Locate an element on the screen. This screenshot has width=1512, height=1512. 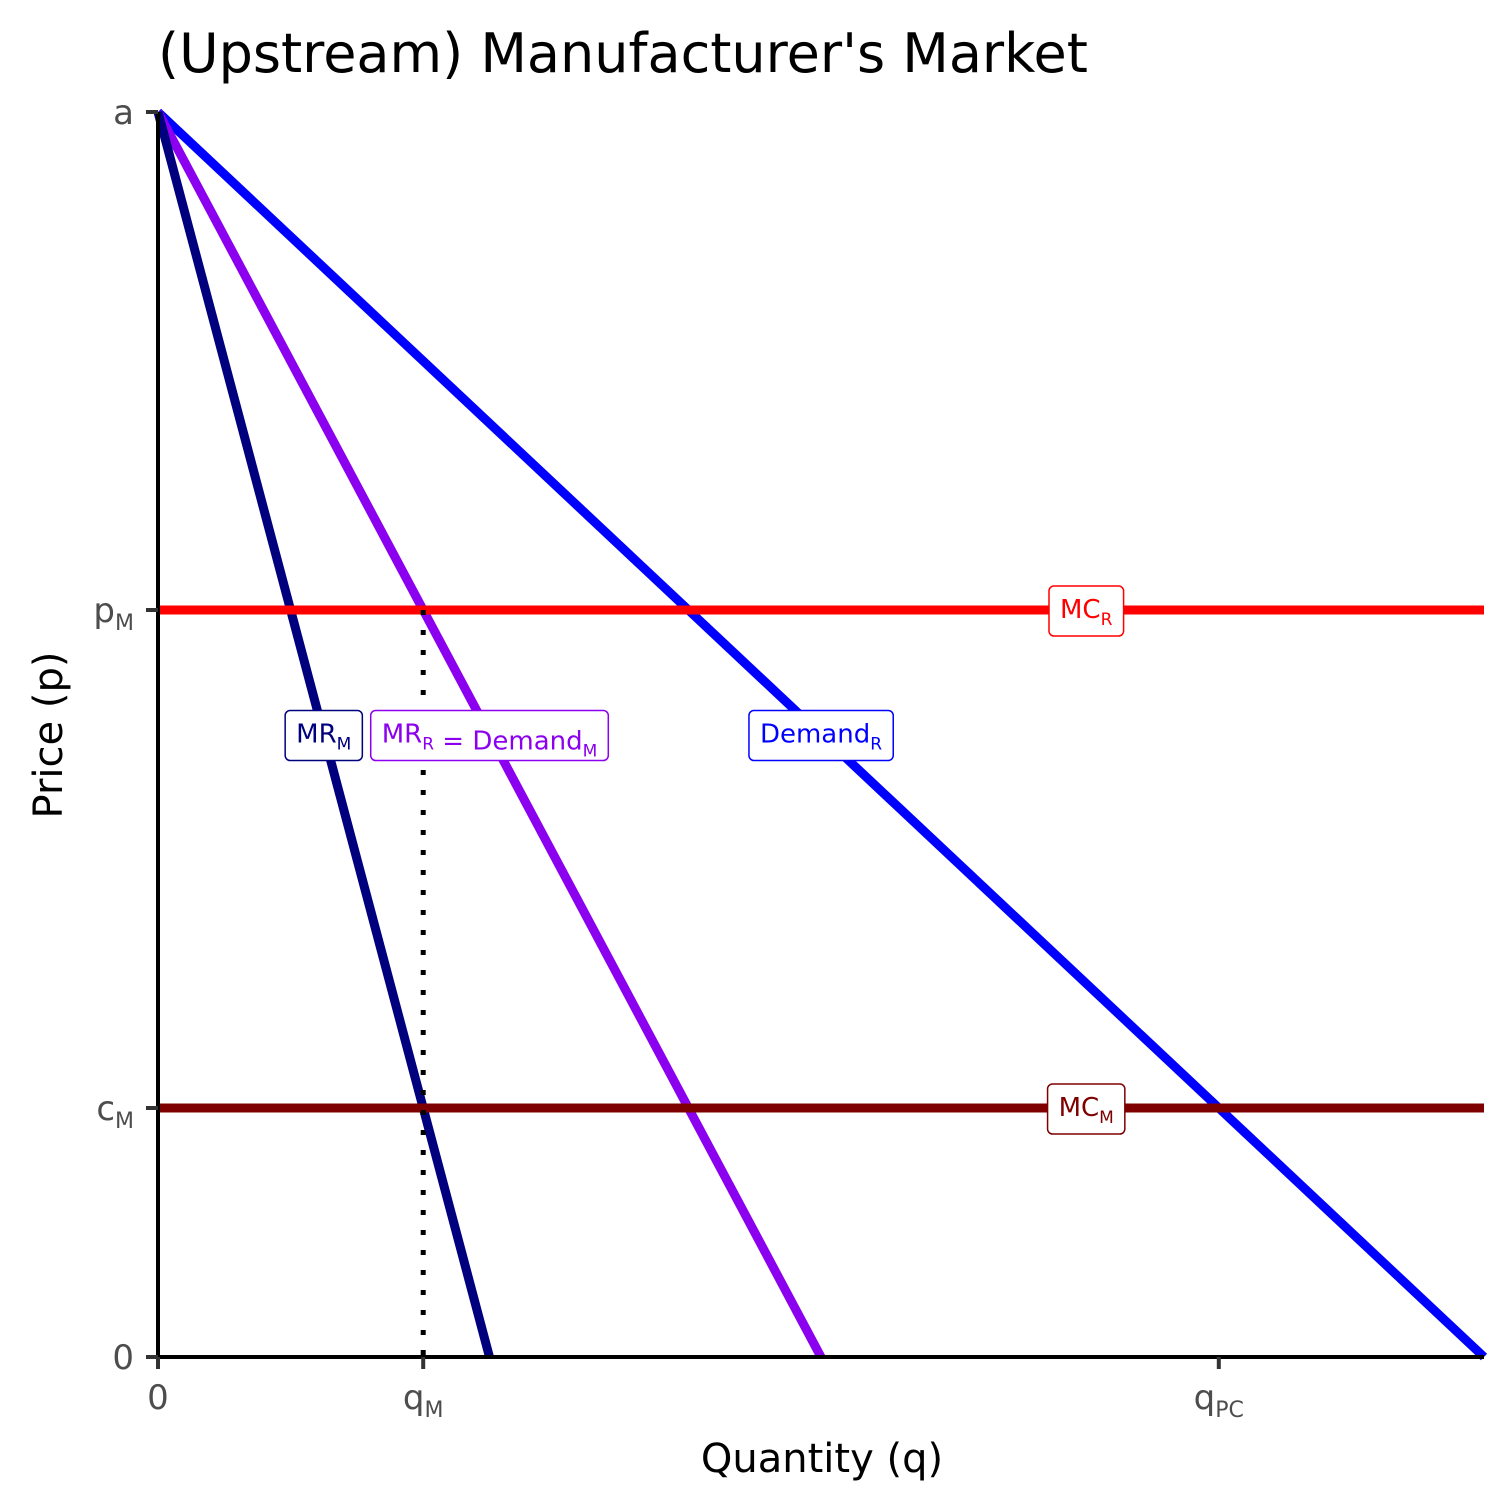
label-text: MRM is located at coordinates (323, 737).